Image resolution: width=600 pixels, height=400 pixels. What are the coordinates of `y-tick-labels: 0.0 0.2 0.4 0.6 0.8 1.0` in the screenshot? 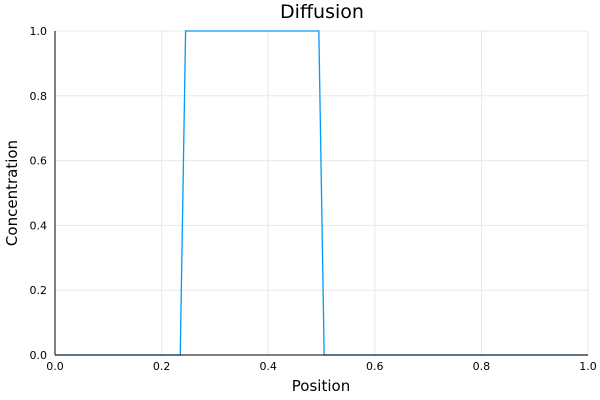 It's located at (39, 193).